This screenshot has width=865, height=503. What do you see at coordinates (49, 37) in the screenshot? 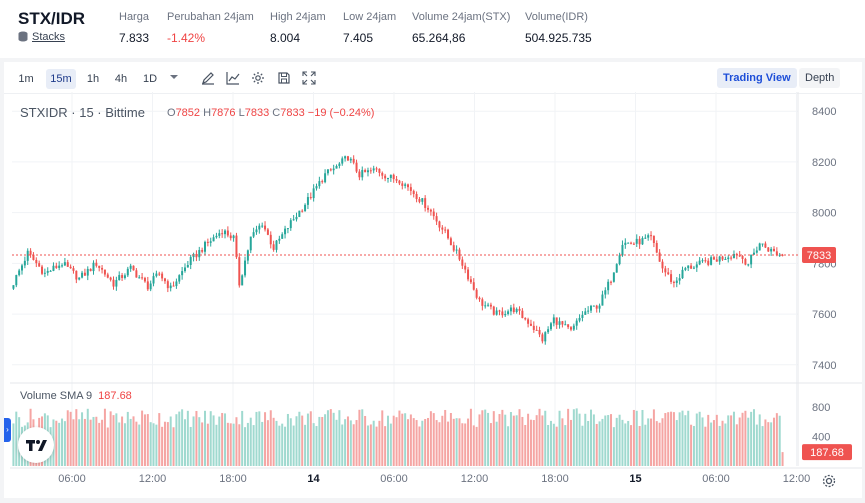
I see `coin-name-link: Stacks` at bounding box center [49, 37].